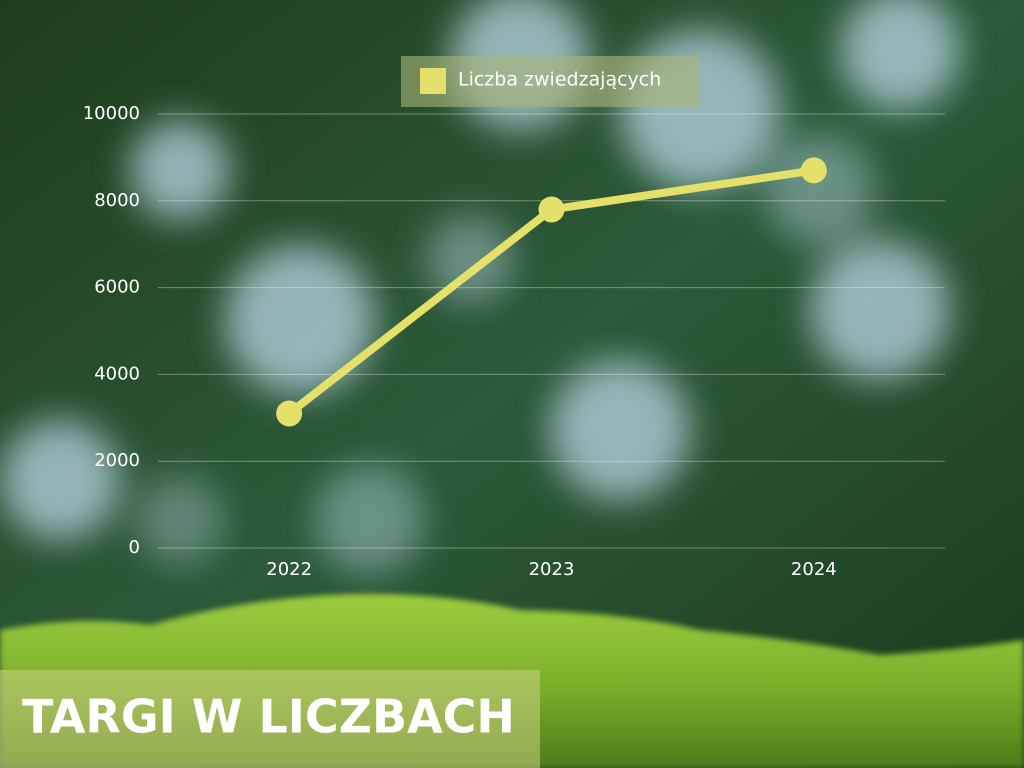 This screenshot has width=1024, height=768. Describe the element at coordinates (289, 569) in the screenshot. I see `x-tick-label: 2022` at that location.